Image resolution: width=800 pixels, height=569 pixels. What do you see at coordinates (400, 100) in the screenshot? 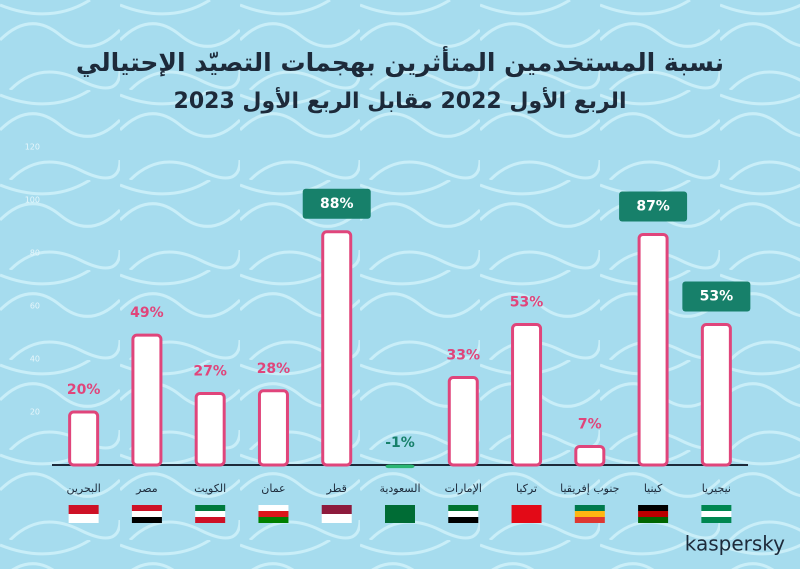
I see `chart-subtitle: الربع الأول 2022 مقابل الربع الأول 2023` at bounding box center [400, 100].